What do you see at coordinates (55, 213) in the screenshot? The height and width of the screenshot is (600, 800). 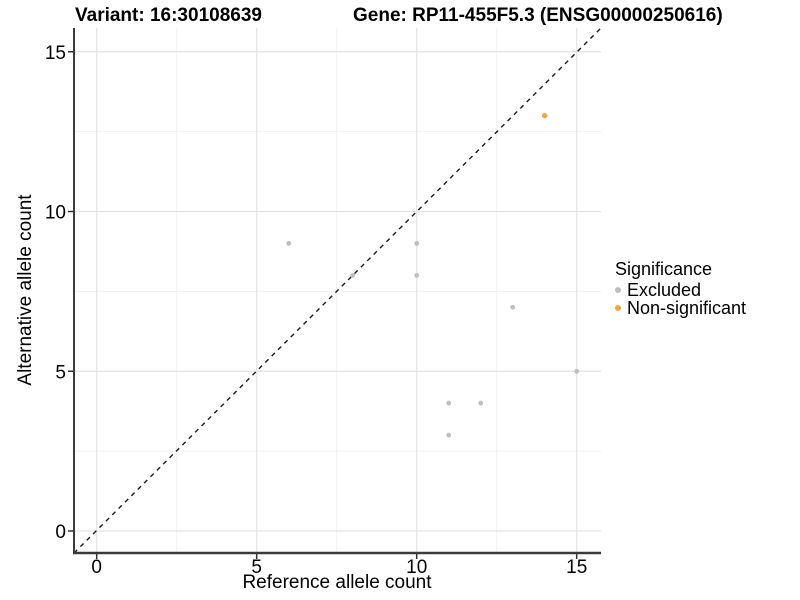 I see `y-tick-label: 10` at bounding box center [55, 213].